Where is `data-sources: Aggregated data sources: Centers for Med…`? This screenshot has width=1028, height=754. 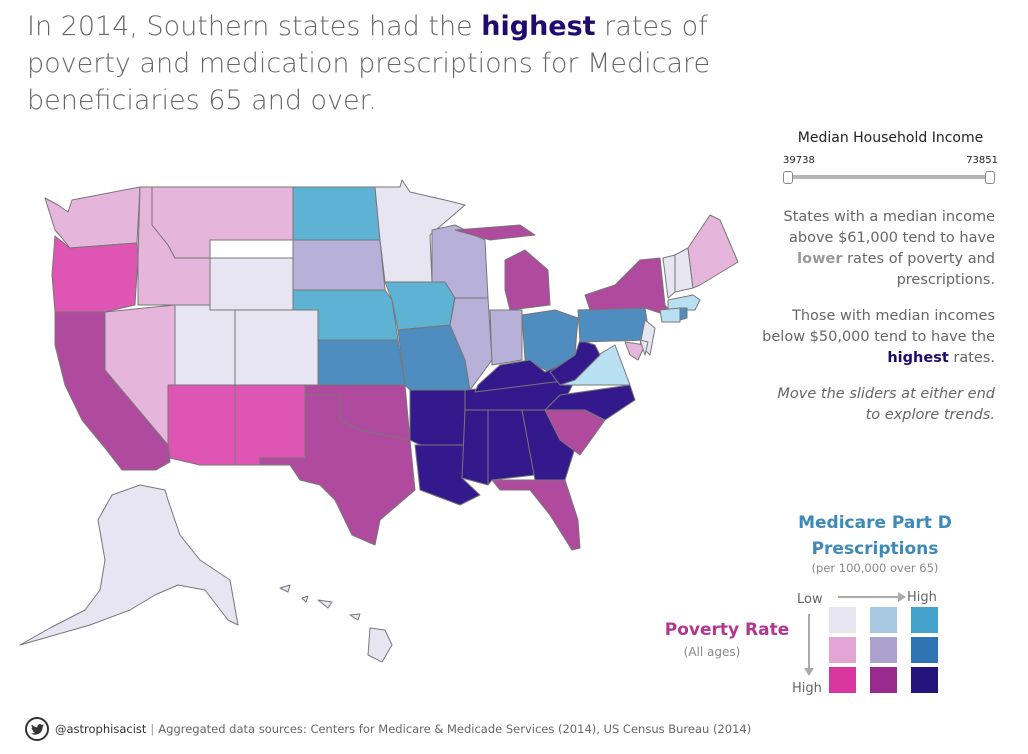 data-sources: Aggregated data sources: Centers for Med… is located at coordinates (455, 729).